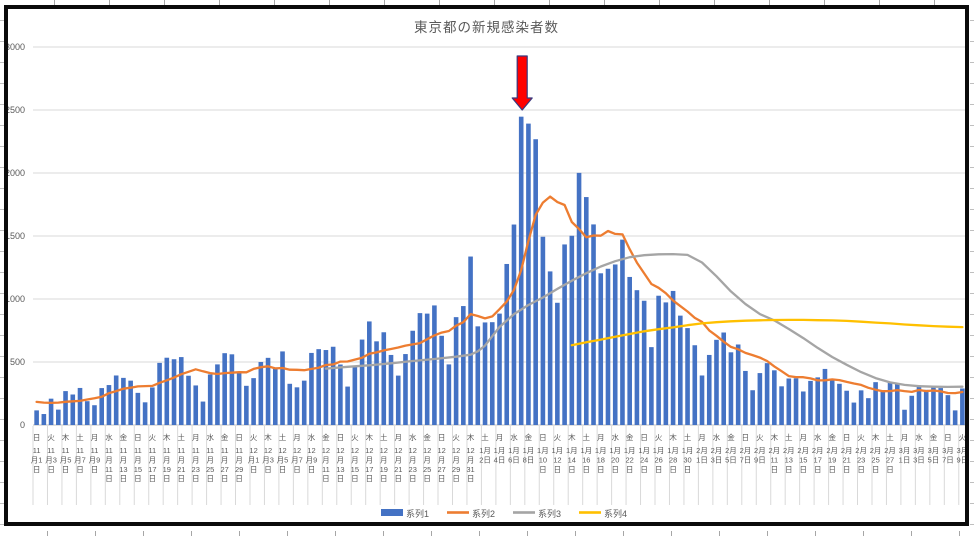 The image size is (974, 536). What do you see at coordinates (152, 469) in the screenshot?
I see `x-label-date-line: 17` at bounding box center [152, 469].